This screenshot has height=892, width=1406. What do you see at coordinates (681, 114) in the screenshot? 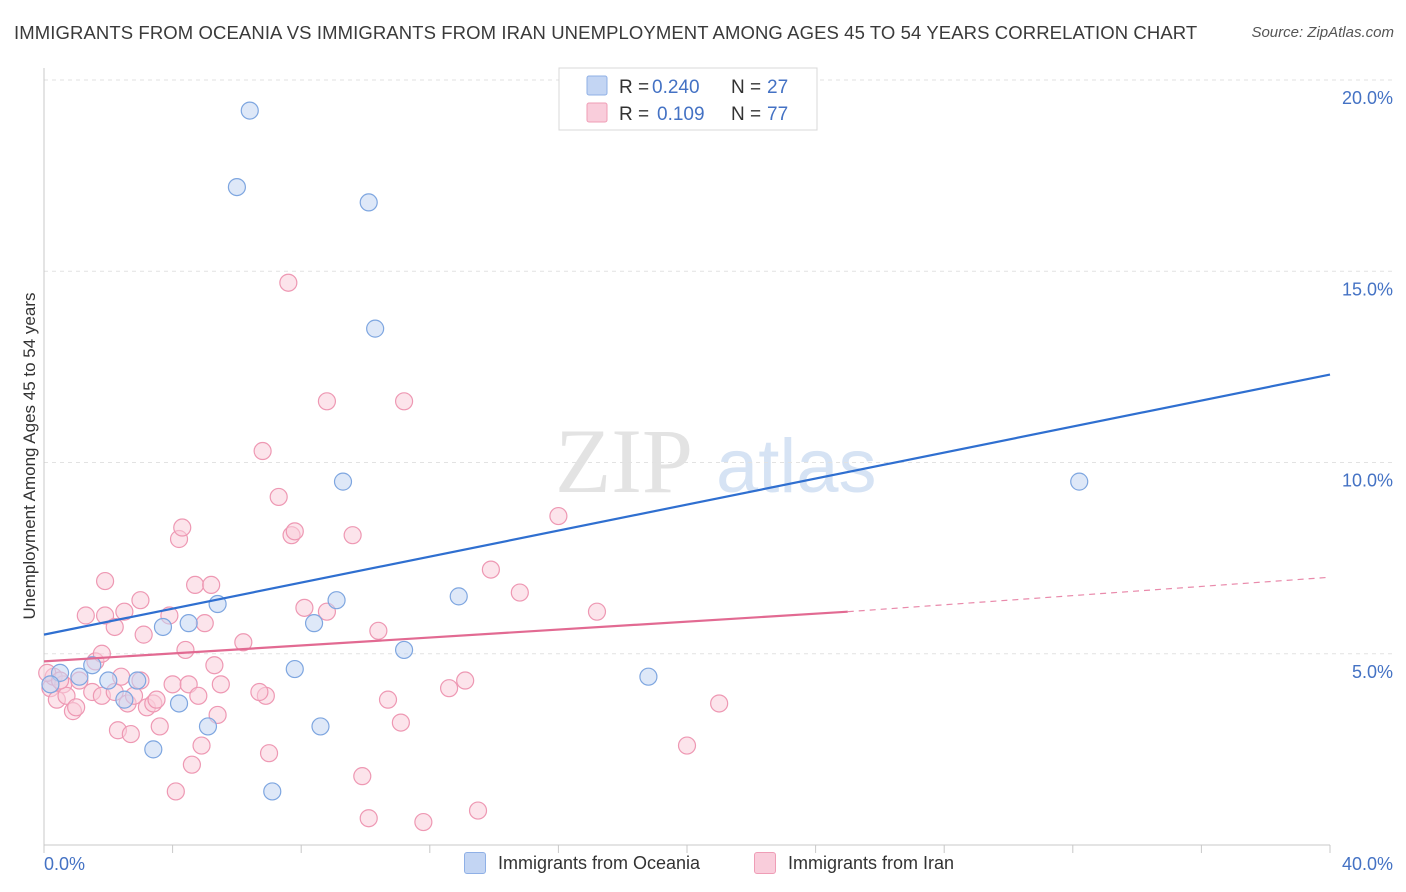
I see `legend-r-value-iran: 0.109` at bounding box center [681, 114].